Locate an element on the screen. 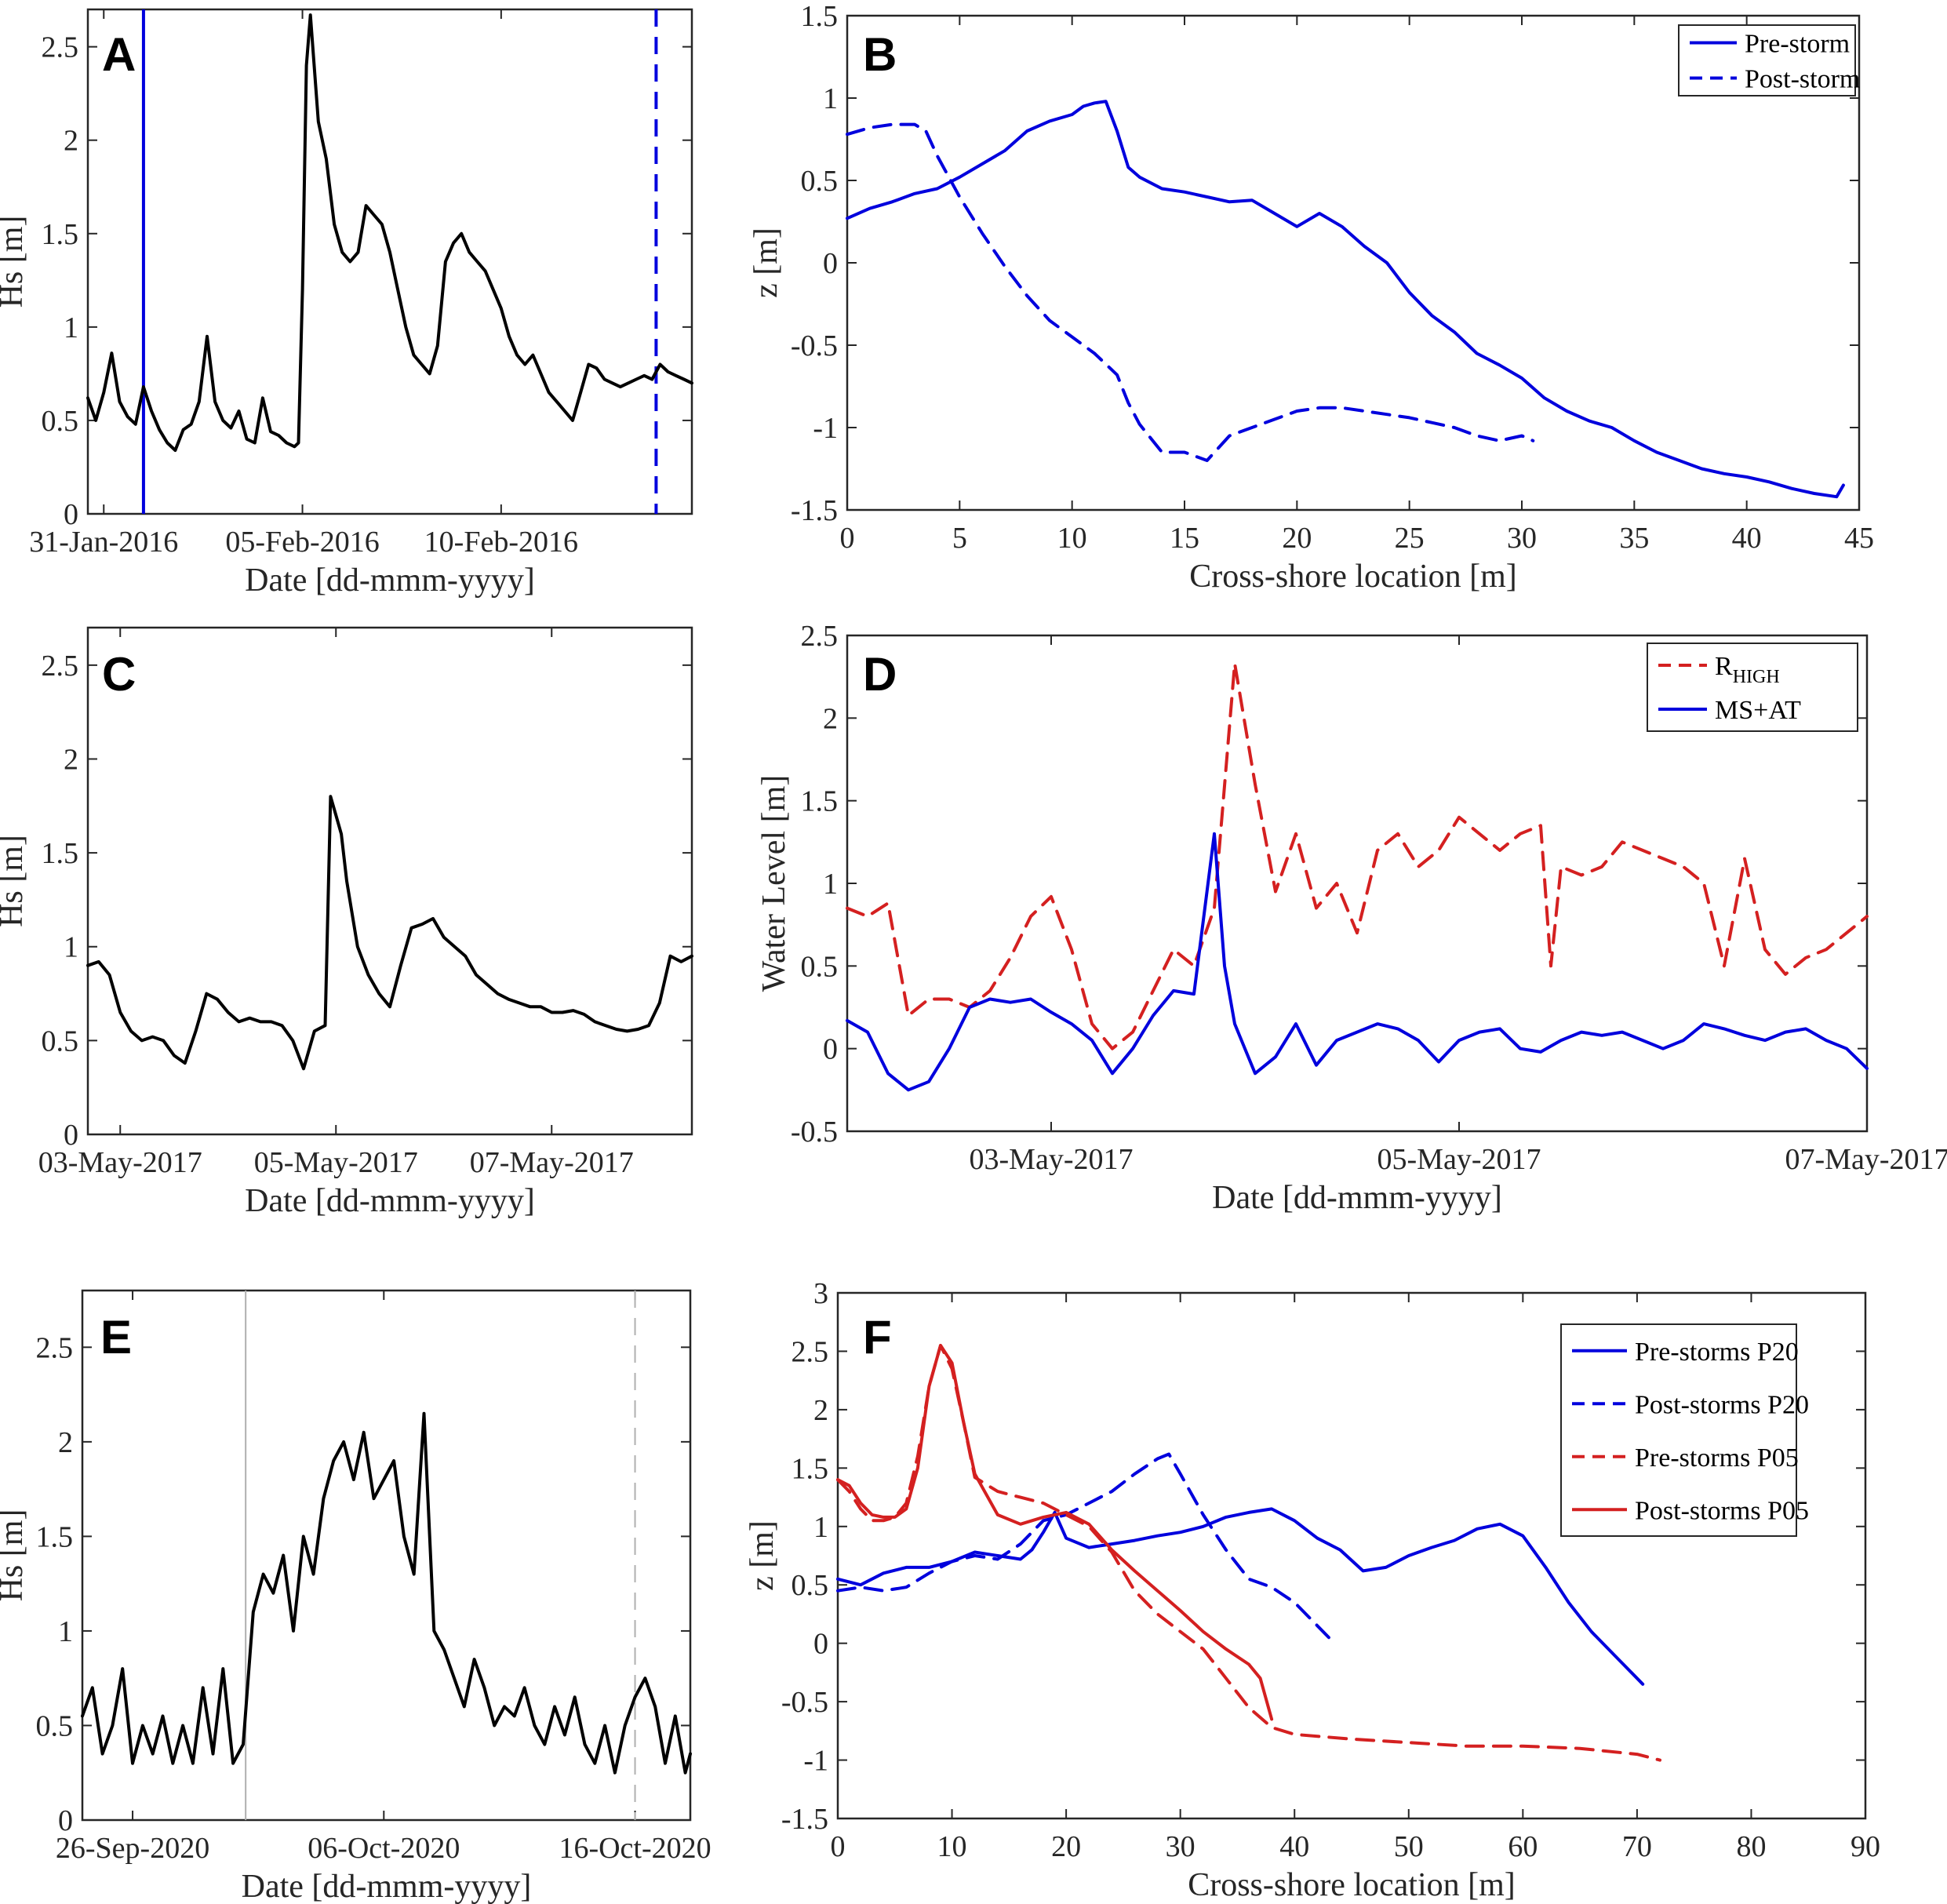  legend-entry-label: MS+AT is located at coordinates (1758, 710).